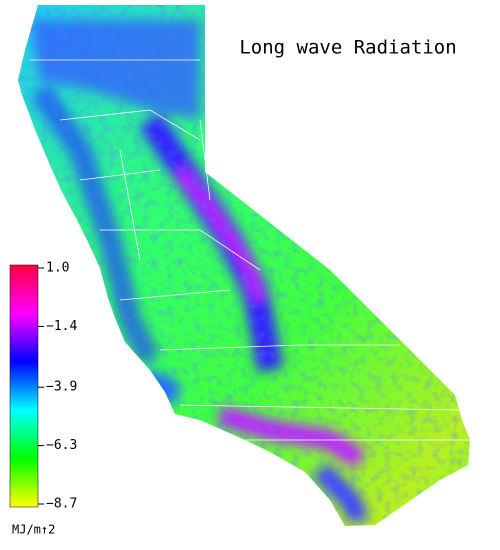 This screenshot has height=550, width=500. What do you see at coordinates (33, 530) in the screenshot?
I see `colorbar-unit: MJ/m↑2` at bounding box center [33, 530].